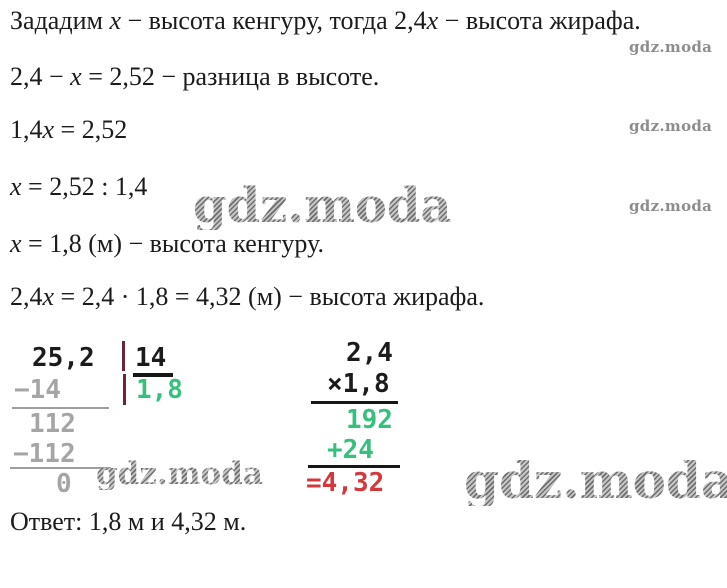 Image resolution: width=727 pixels, height=588 pixels. Describe the element at coordinates (44, 454) in the screenshot. I see `division-subtract-2: −112` at that location.